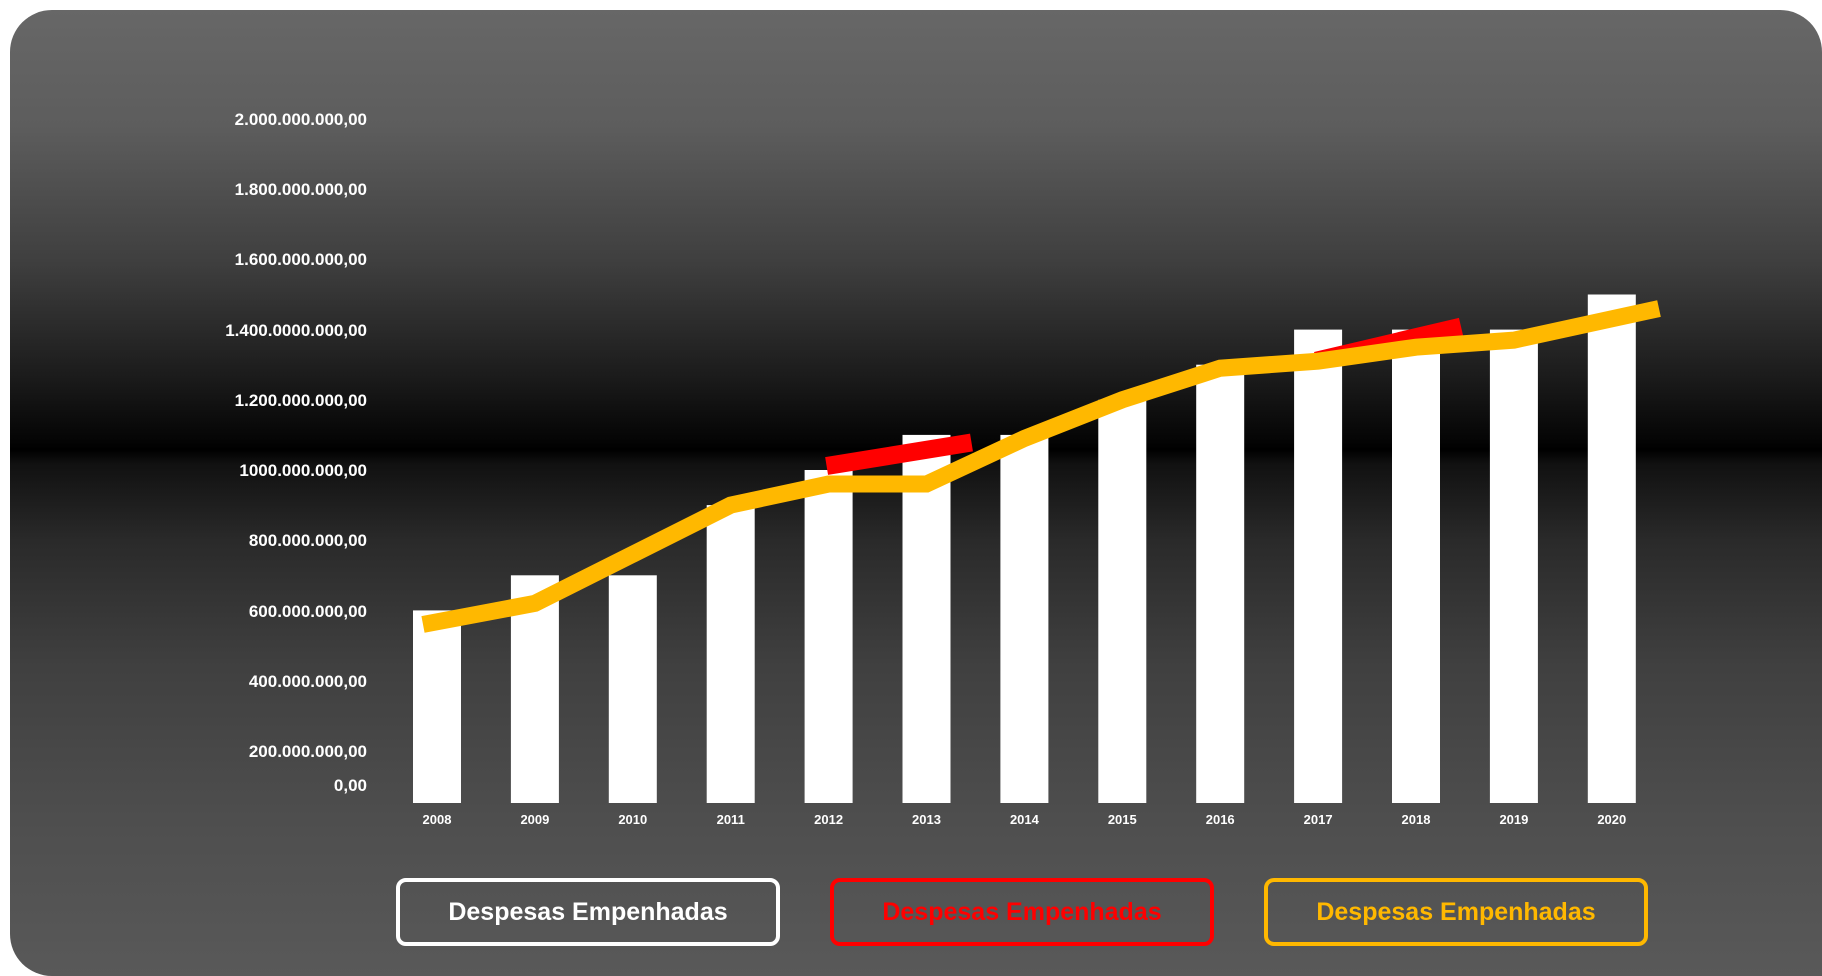 The height and width of the screenshot is (976, 1822). Describe the element at coordinates (1024, 618) in the screenshot. I see `bar-2014` at that location.